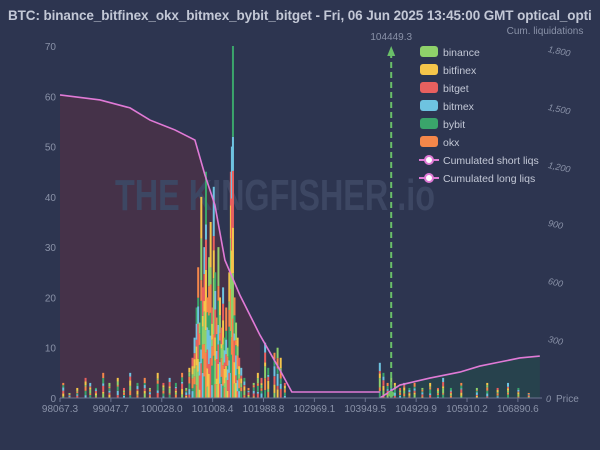  What do you see at coordinates (429, 69) in the screenshot?
I see `legend-swatch-bitfinex` at bounding box center [429, 69].